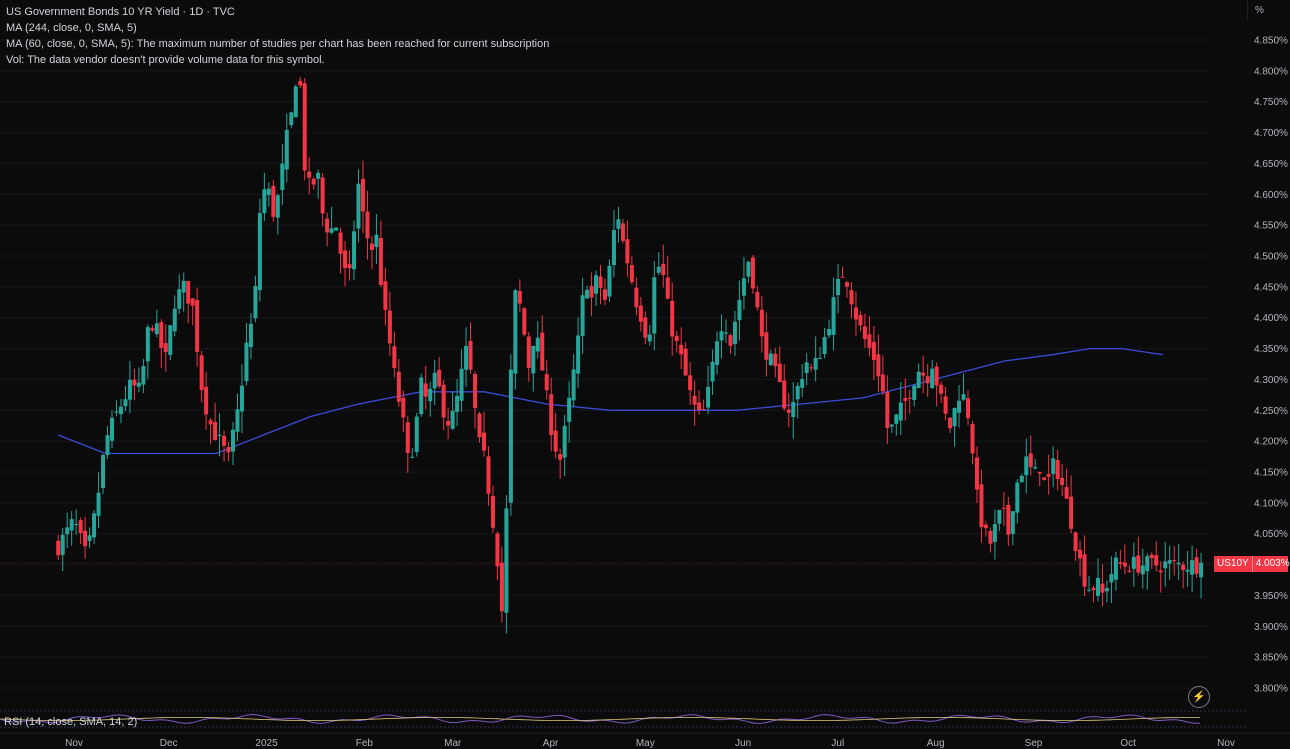 The image size is (1290, 749). What do you see at coordinates (1199, 697) in the screenshot?
I see `lightning-icon: ⚡` at bounding box center [1199, 697].